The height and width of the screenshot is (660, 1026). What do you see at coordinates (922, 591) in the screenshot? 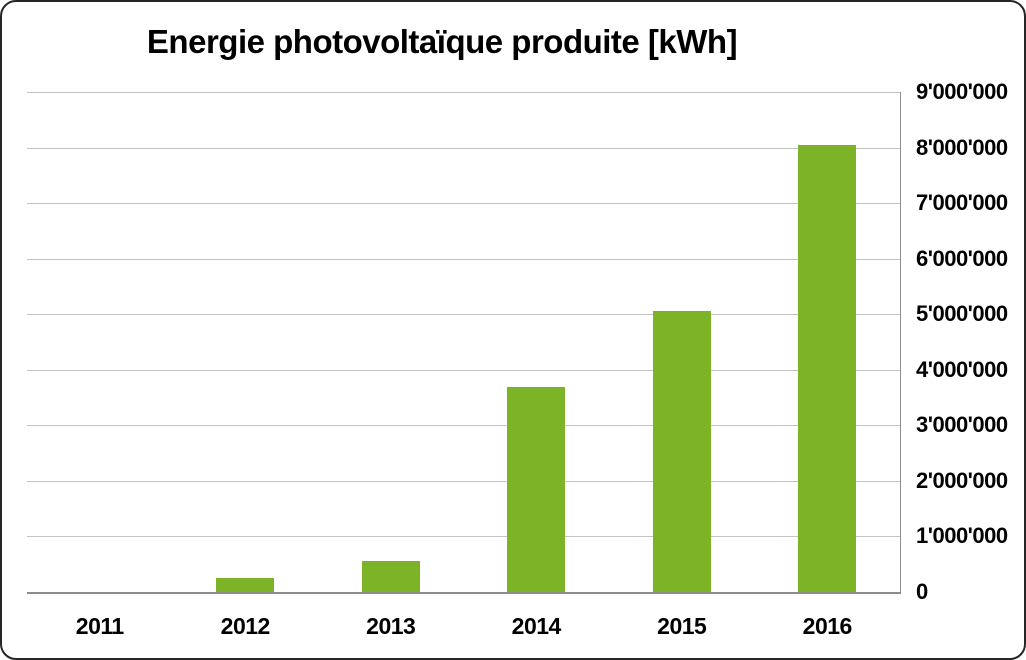
I see `y-tick-label: 0` at bounding box center [922, 591].